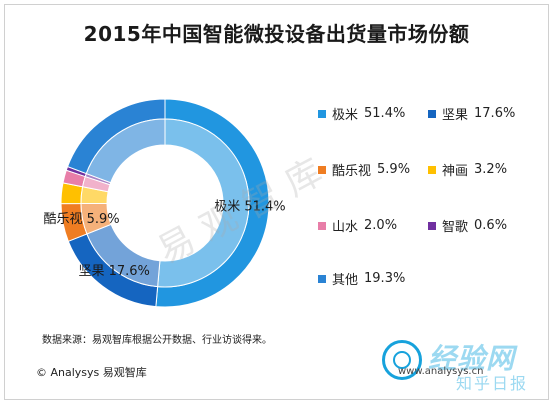 The width and height of the screenshot is (553, 404). Describe the element at coordinates (345, 280) in the screenshot. I see `legend-label-其他: 其他` at that location.